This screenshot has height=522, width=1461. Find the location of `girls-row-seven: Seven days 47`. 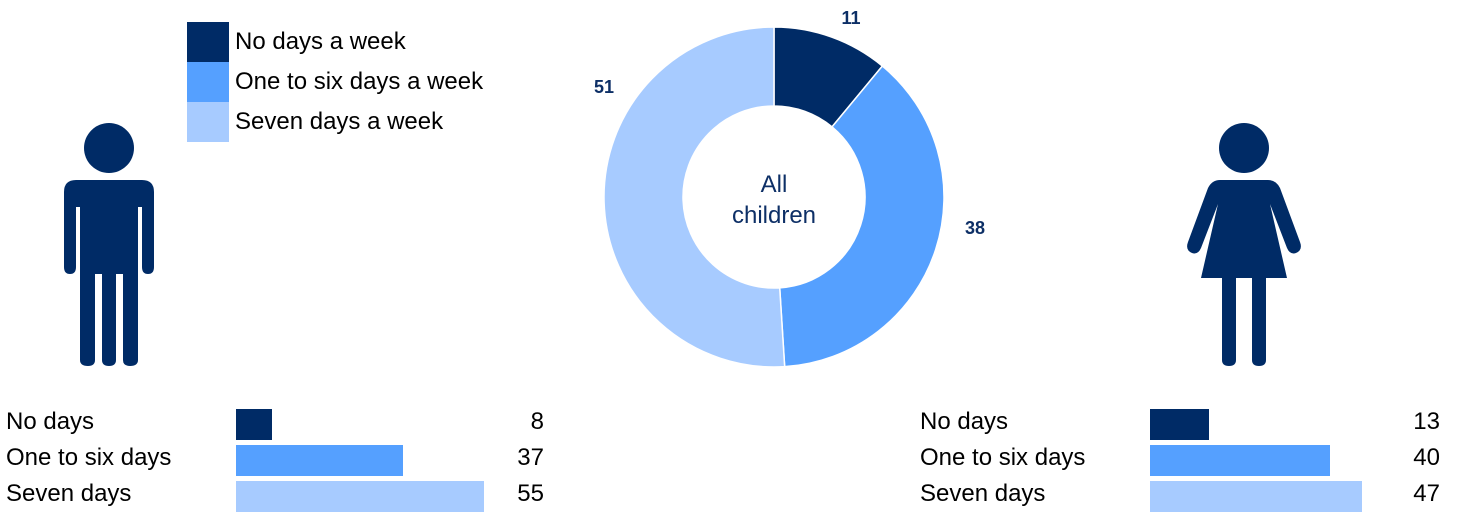

girls-row-seven: Seven days 47 is located at coordinates (1182, 496).